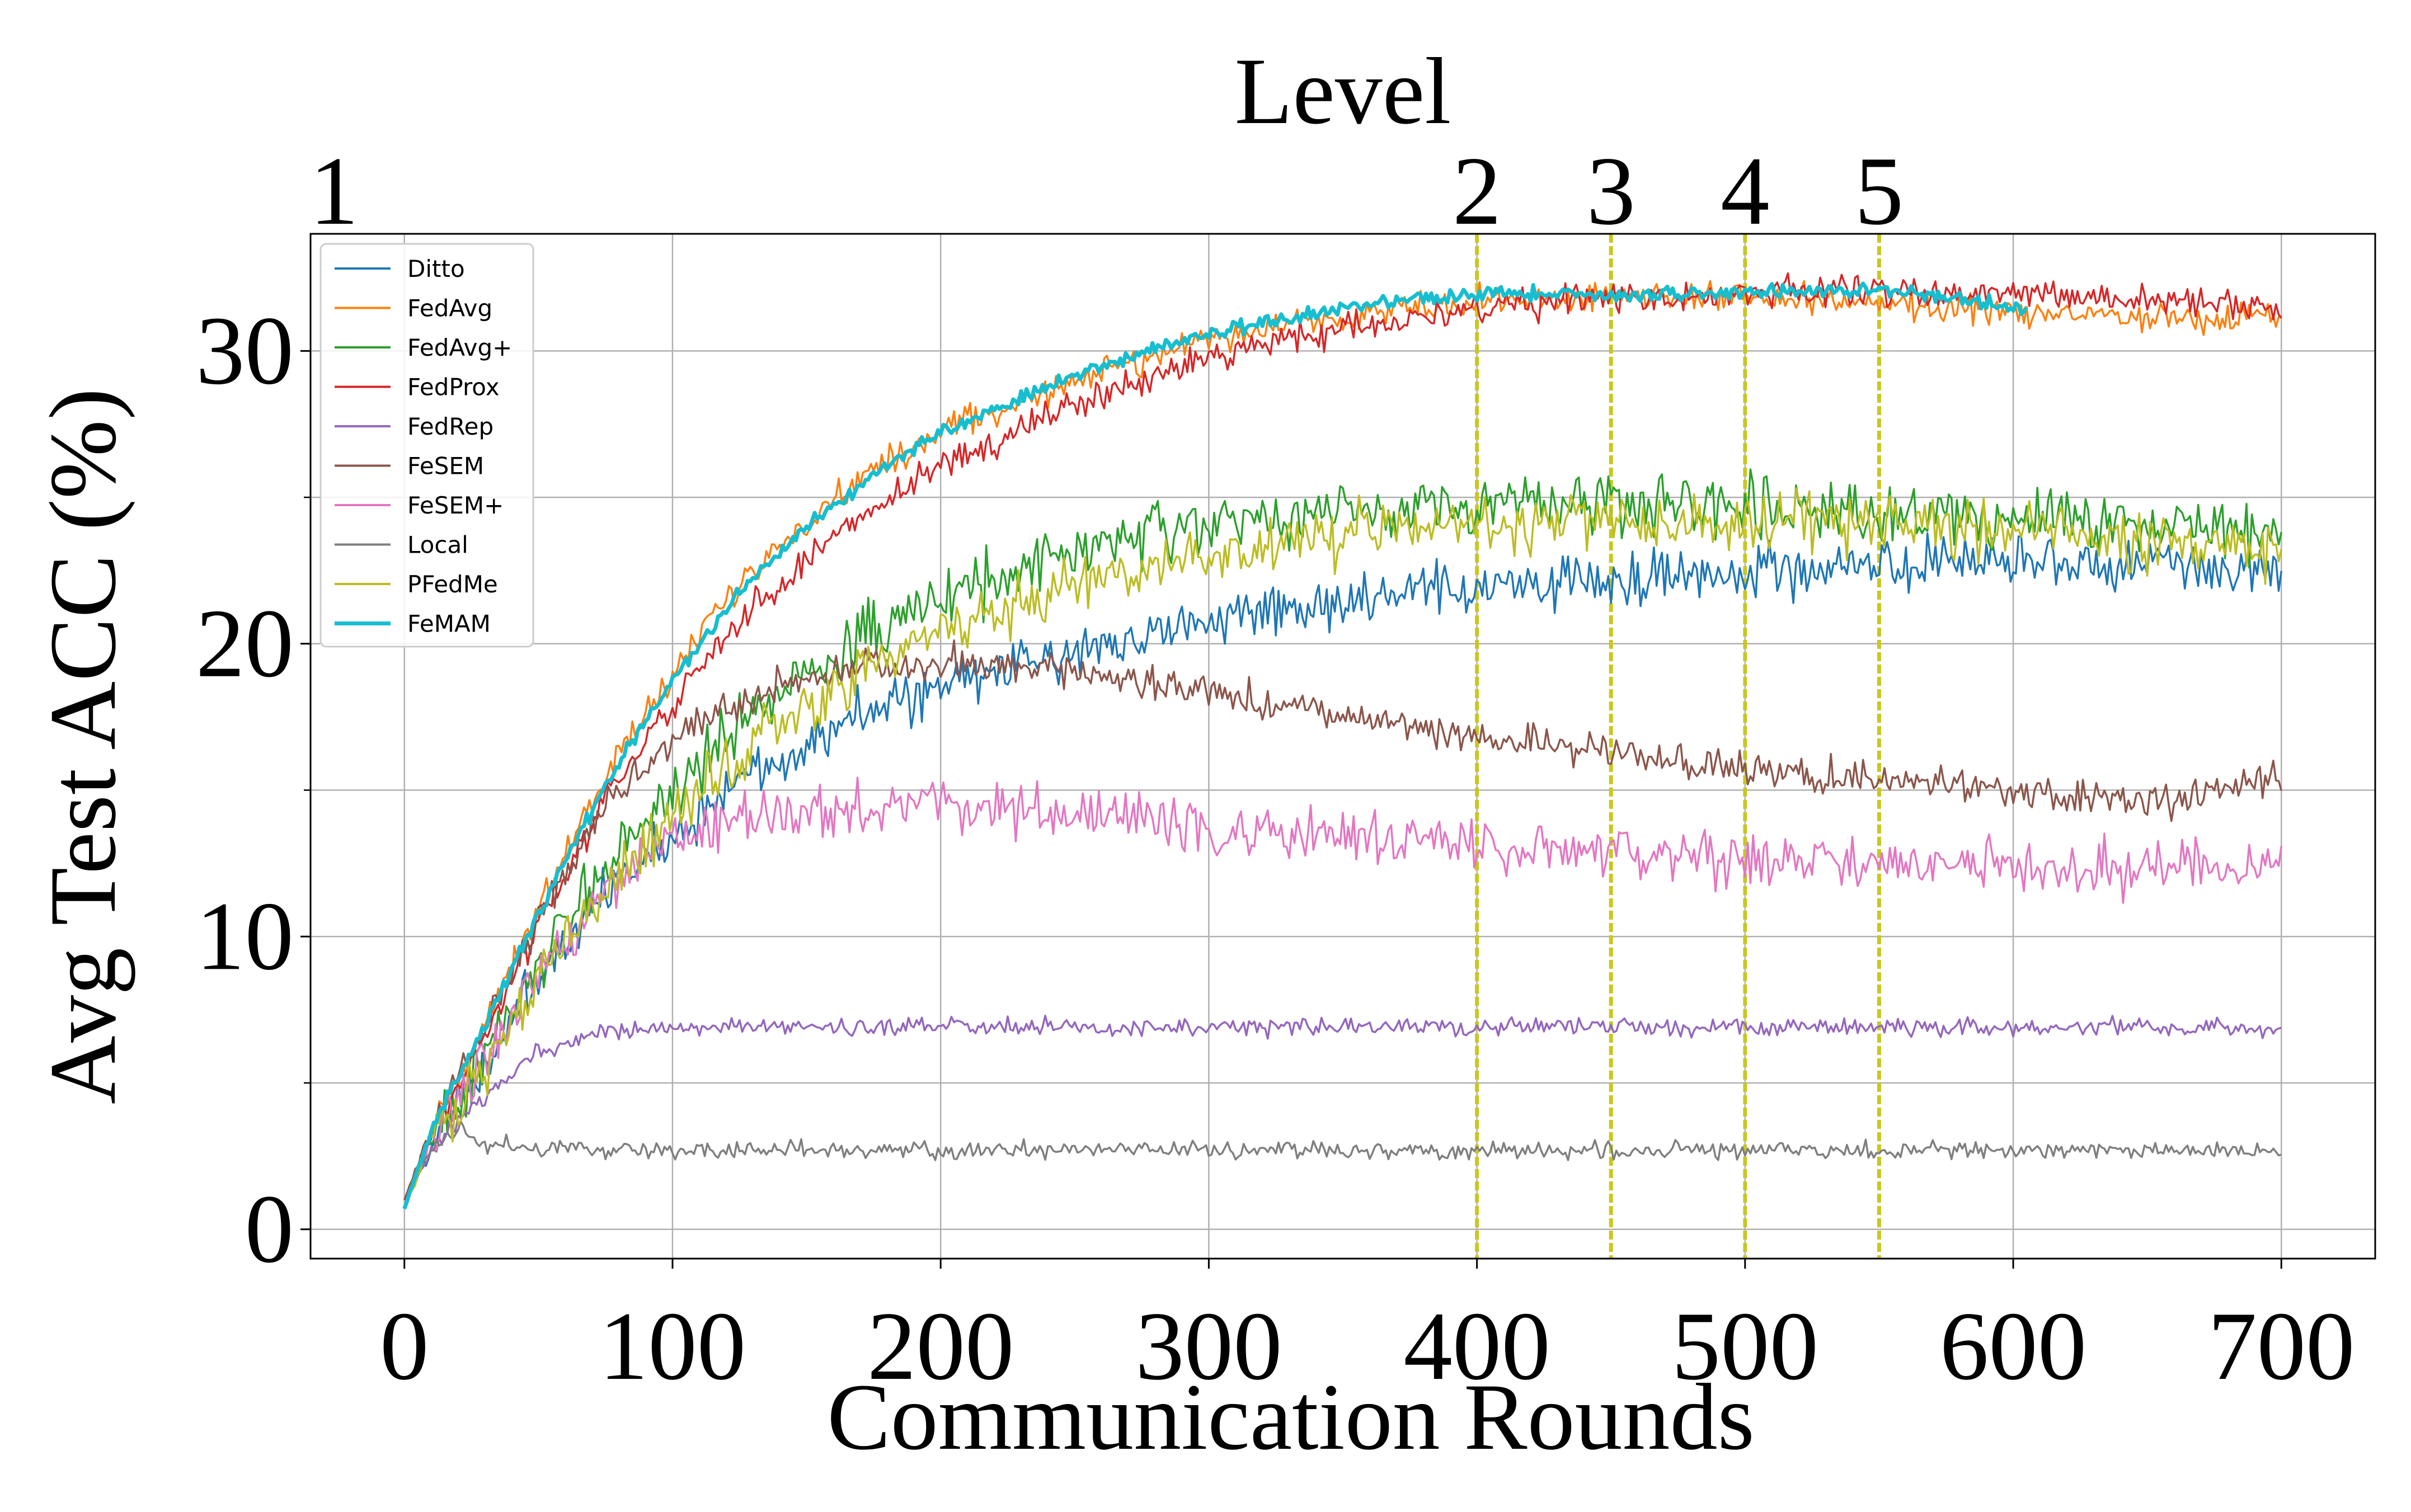 The height and width of the screenshot is (1512, 2411). I want to click on legend-label: Ditto, so click(436, 269).